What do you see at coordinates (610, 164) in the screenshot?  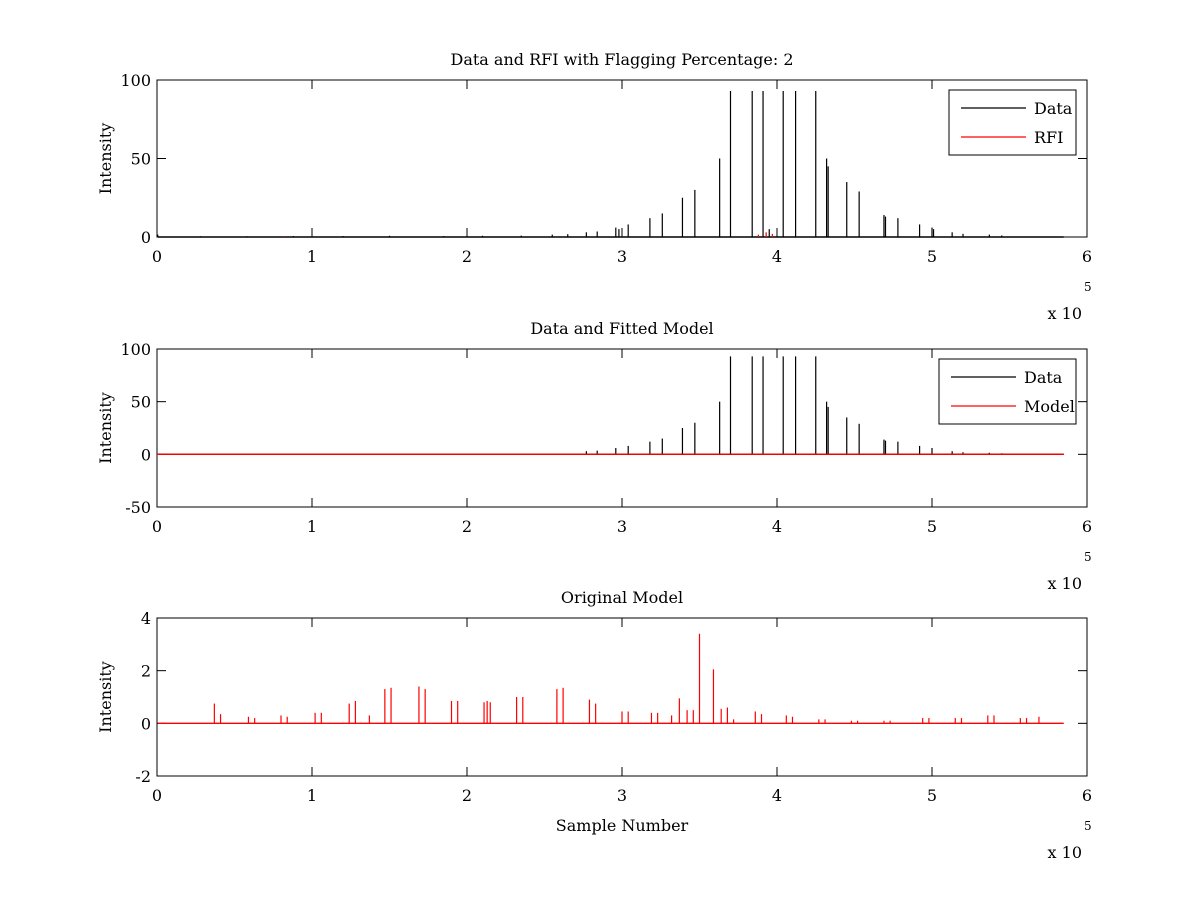 I see `series-data` at bounding box center [610, 164].